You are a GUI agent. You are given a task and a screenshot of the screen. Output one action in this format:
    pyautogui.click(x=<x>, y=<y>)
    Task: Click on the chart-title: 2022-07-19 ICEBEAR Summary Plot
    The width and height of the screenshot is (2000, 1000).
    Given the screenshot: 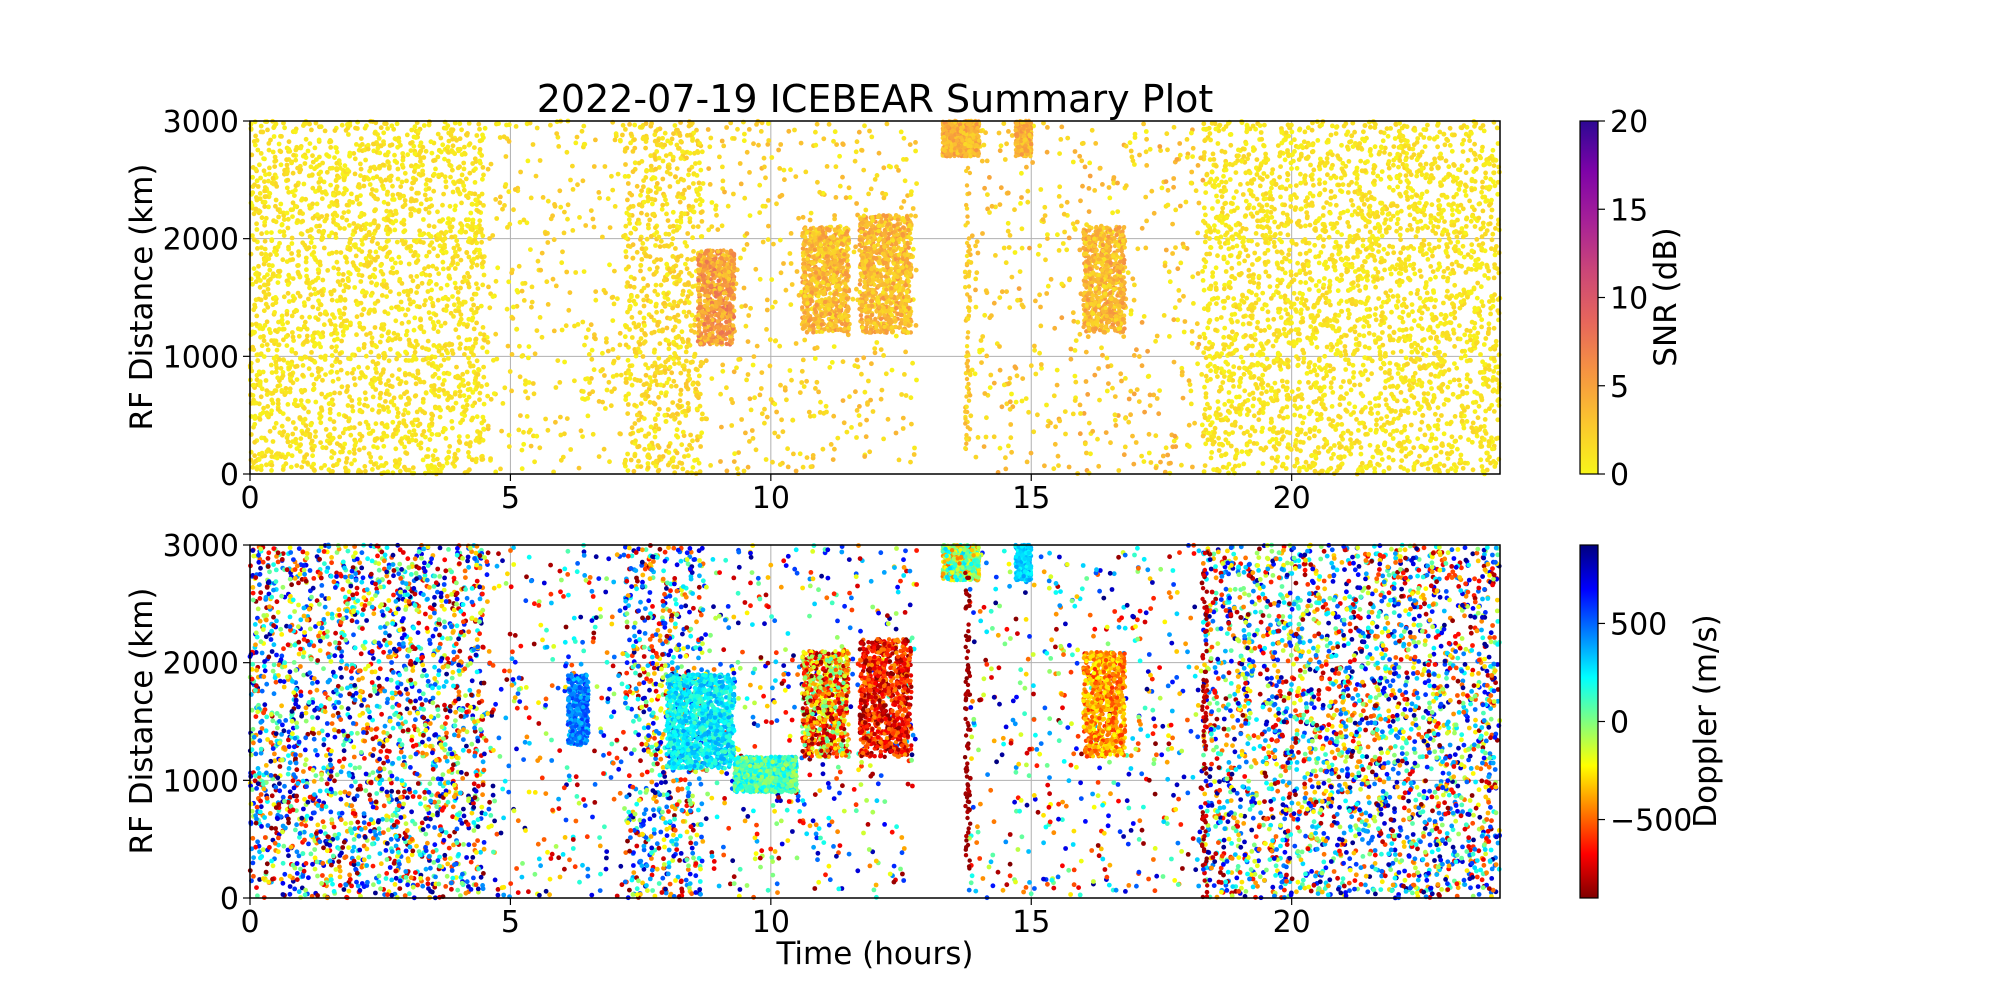 What is the action you would take?
    pyautogui.click(x=875, y=99)
    